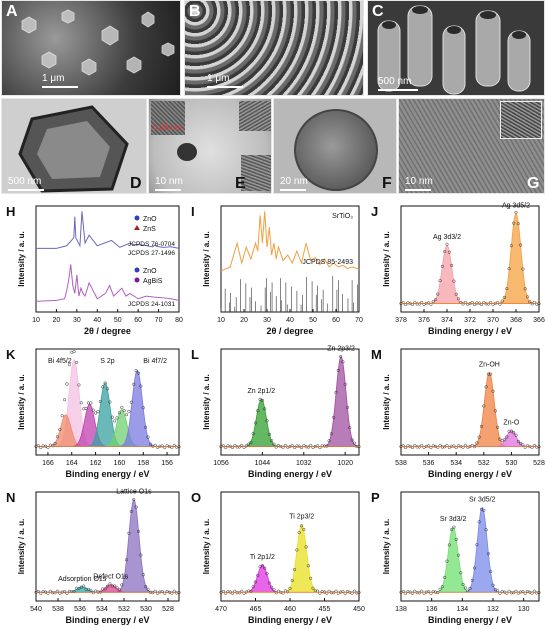 This screenshot has height=629, width=545. Describe the element at coordinates (429, 463) in the screenshot. I see `x-tick-label: 536` at that location.